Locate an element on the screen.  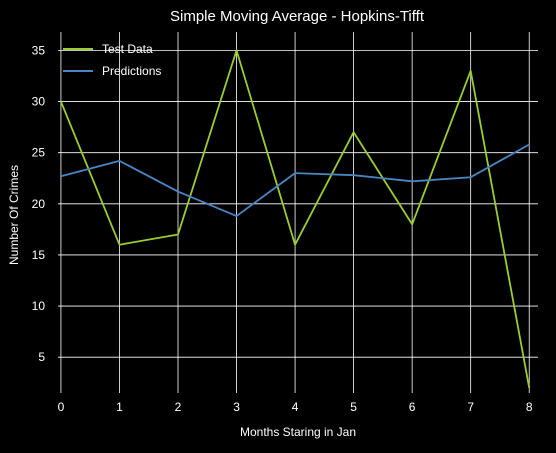
x-tick-label: 8 is located at coordinates (529, 407).